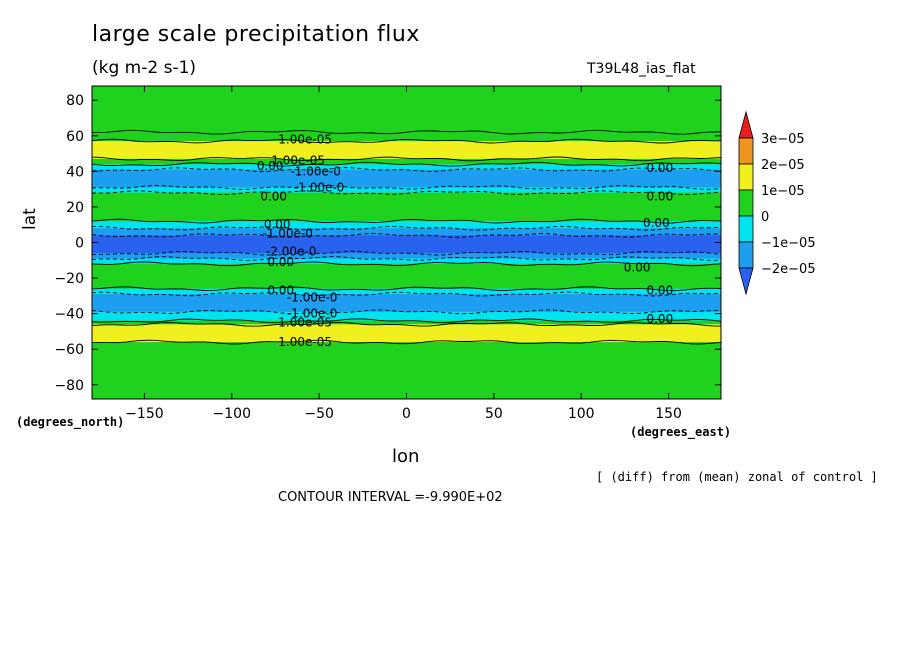  Describe the element at coordinates (69, 279) in the screenshot. I see `y-tick-label-5: −20` at that location.